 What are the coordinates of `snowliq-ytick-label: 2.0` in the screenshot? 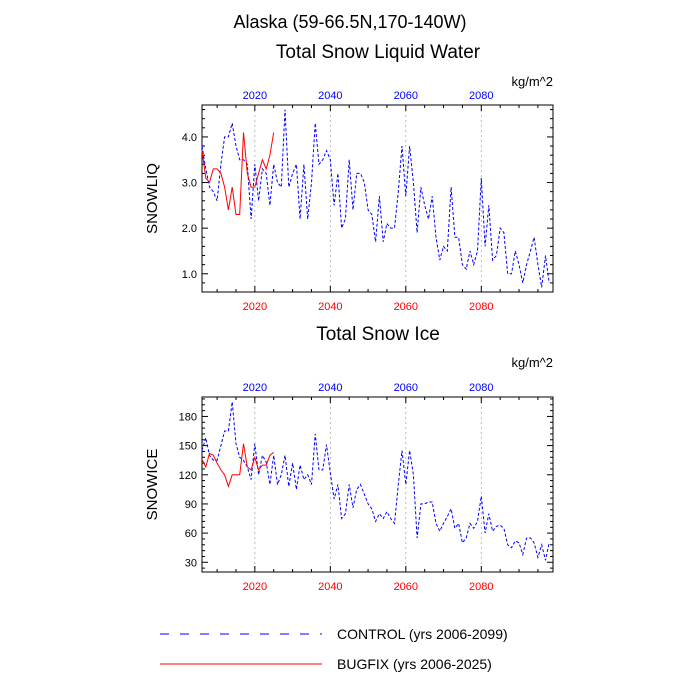 It's located at (189, 229).